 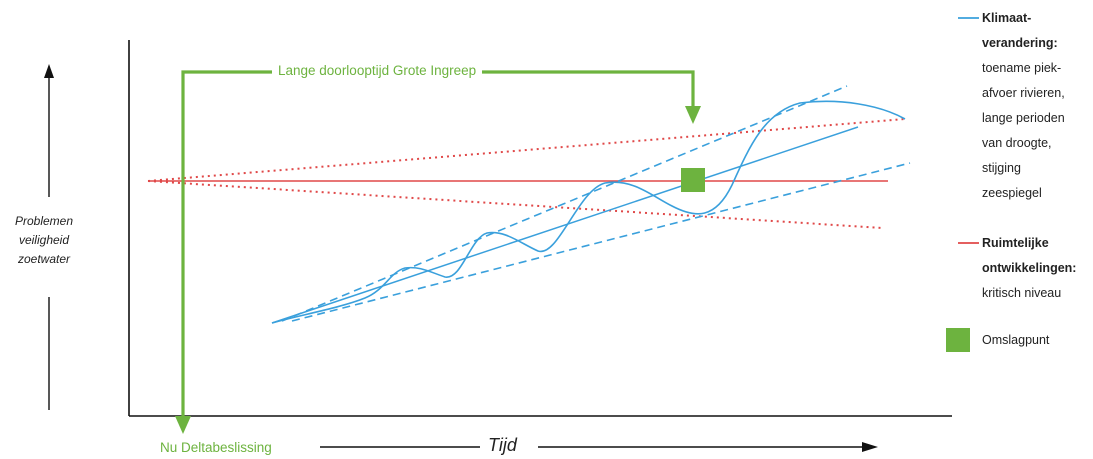 I want to click on legend-spatial-title-2: ontwikkelingen:, so click(x=1029, y=268).